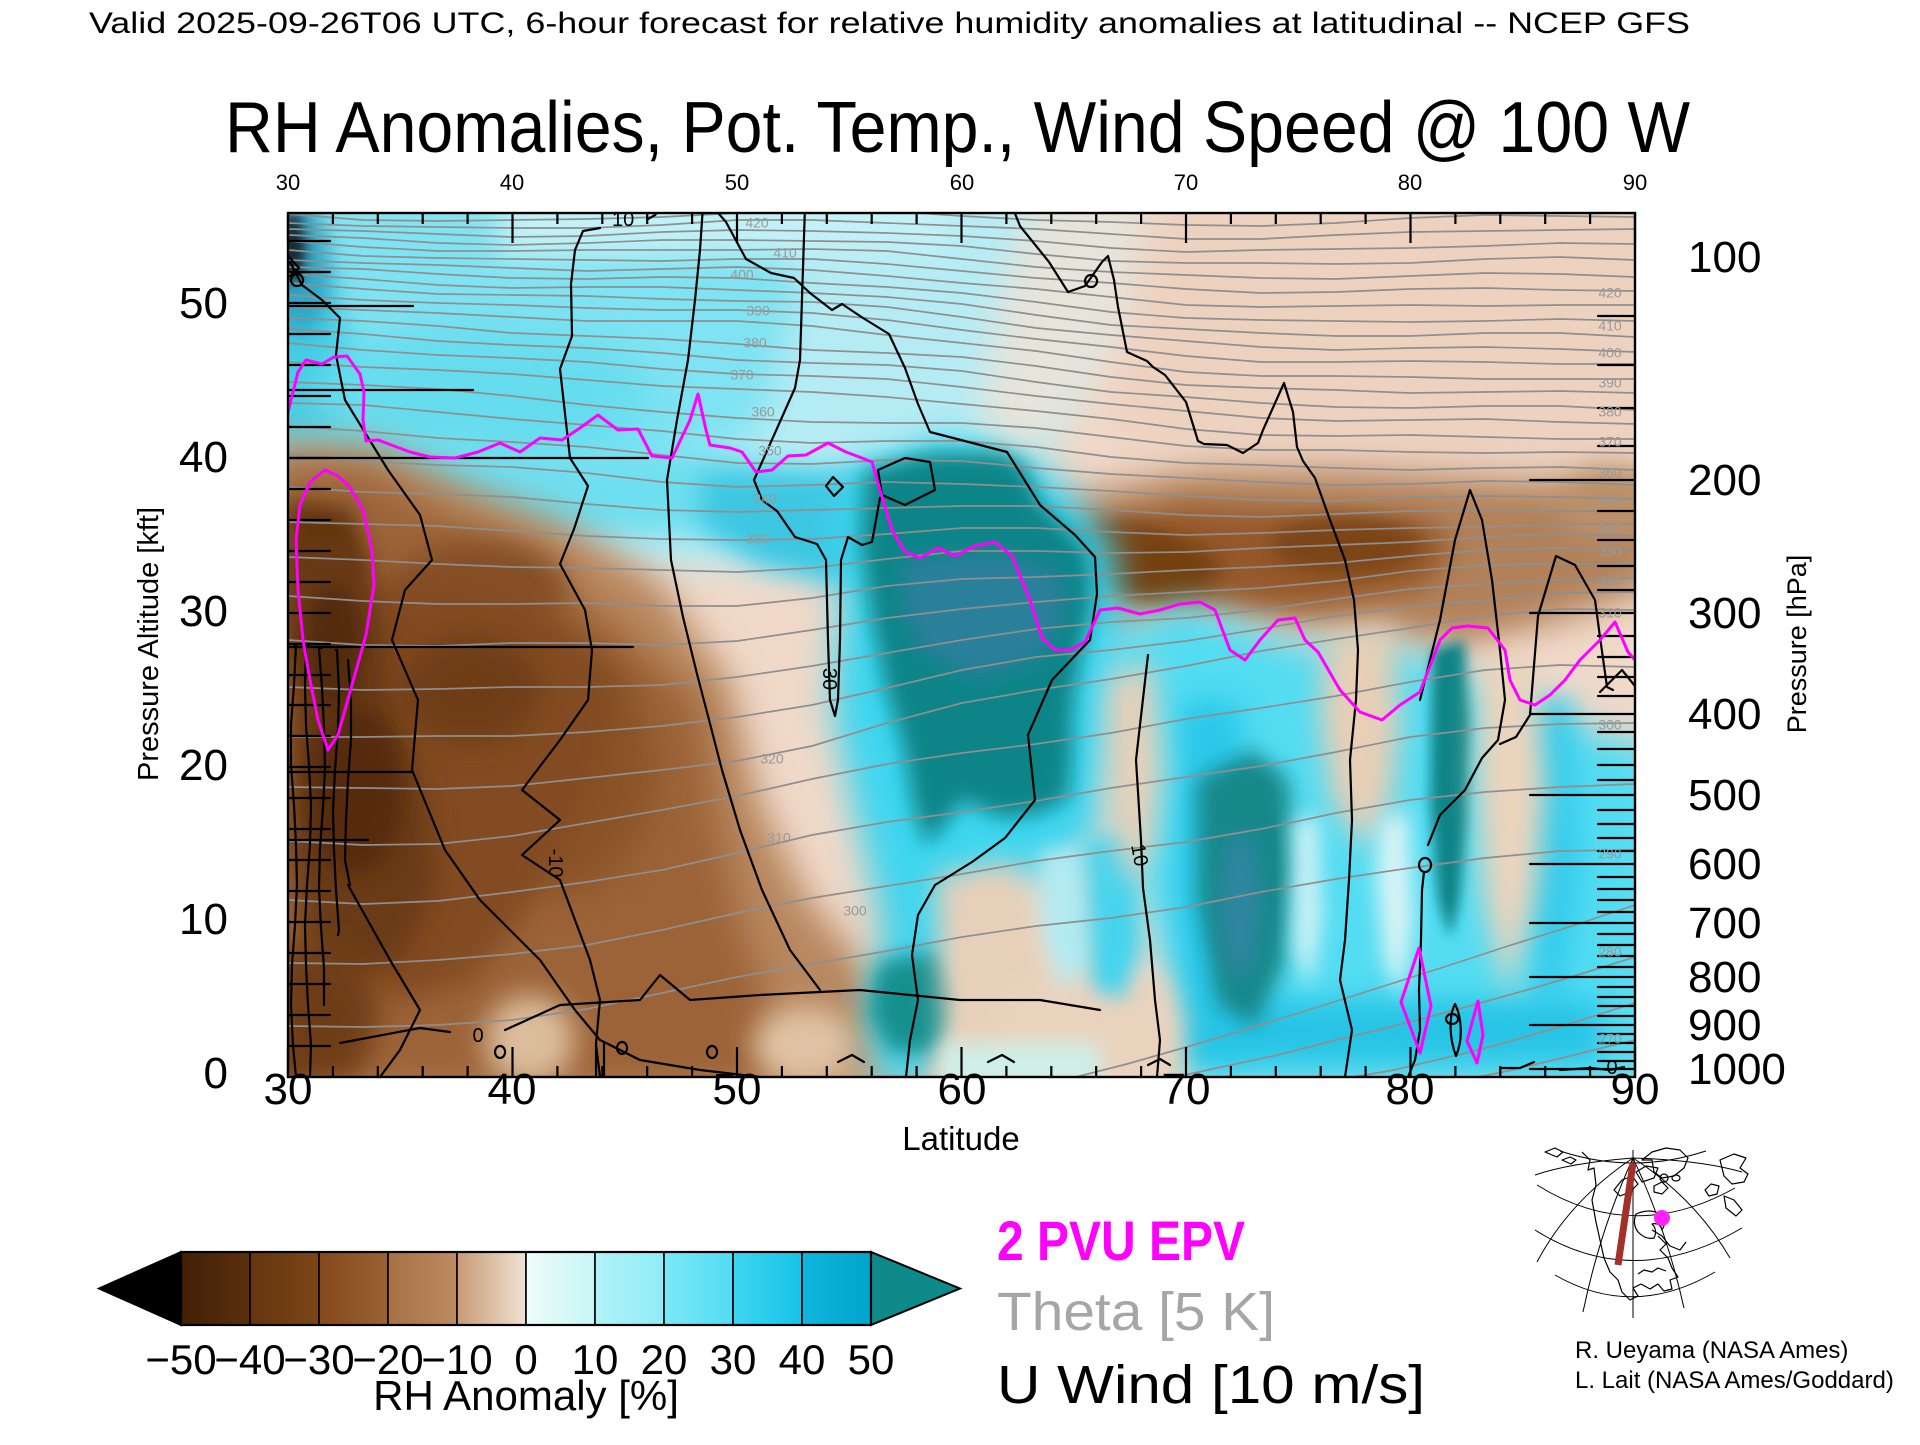 The height and width of the screenshot is (1445, 1920). I want to click on svg-text: Pressure [hPa], so click(1797, 644).